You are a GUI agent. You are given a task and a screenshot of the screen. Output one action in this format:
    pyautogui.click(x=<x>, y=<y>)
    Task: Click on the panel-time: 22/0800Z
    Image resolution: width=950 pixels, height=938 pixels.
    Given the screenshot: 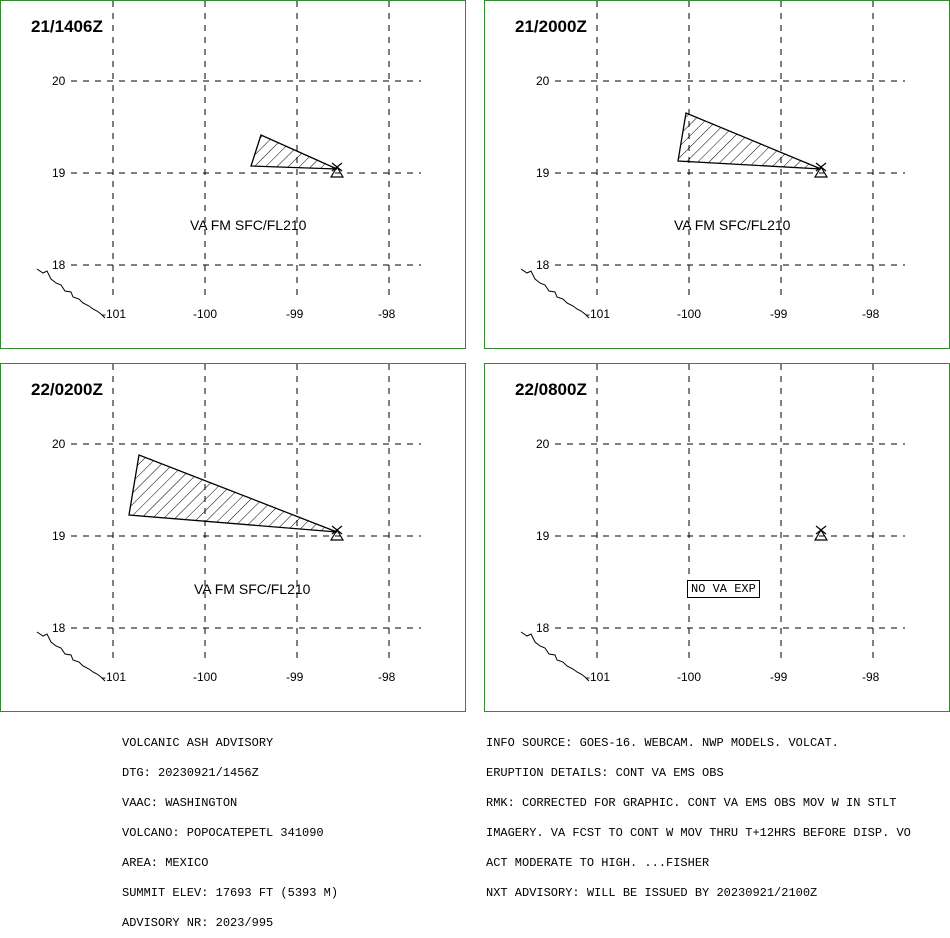 What is the action you would take?
    pyautogui.click(x=551, y=389)
    